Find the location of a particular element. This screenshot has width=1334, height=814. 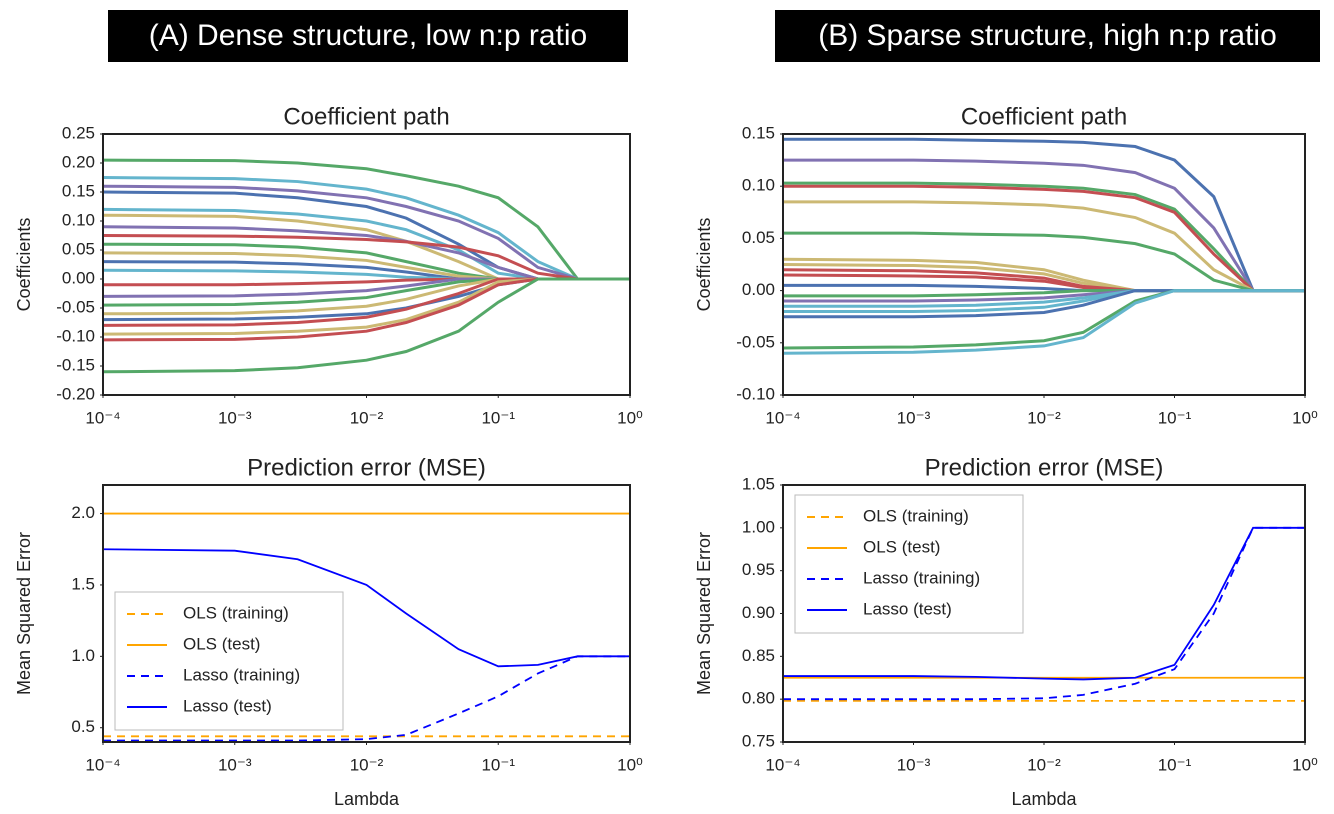

y-tick-label: 1.5 is located at coordinates (83, 583).